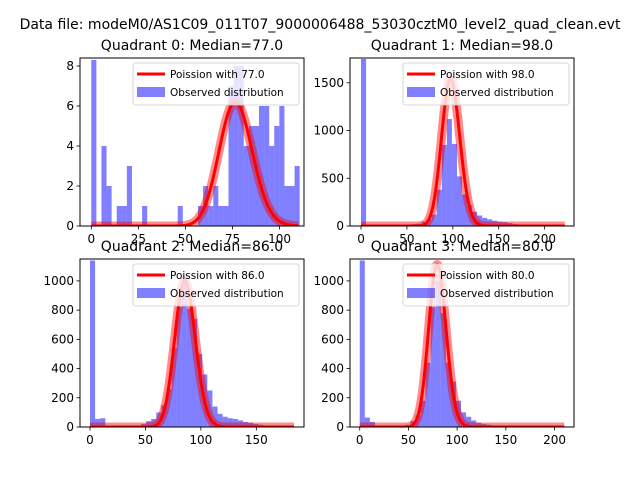 Image resolution: width=640 pixels, height=480 pixels. I want to click on y-tick-label: 600, so click(332, 339).